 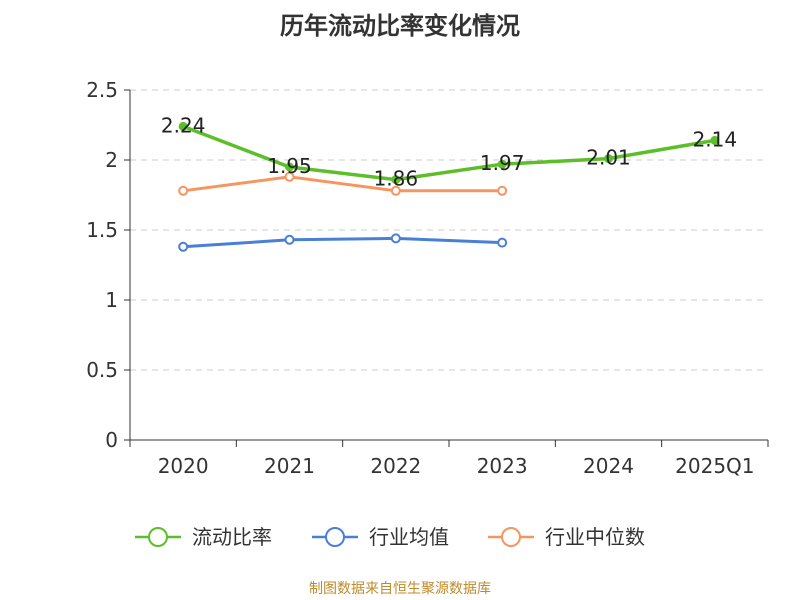 What do you see at coordinates (111, 440) in the screenshot?
I see `y-tick-label: 0` at bounding box center [111, 440].